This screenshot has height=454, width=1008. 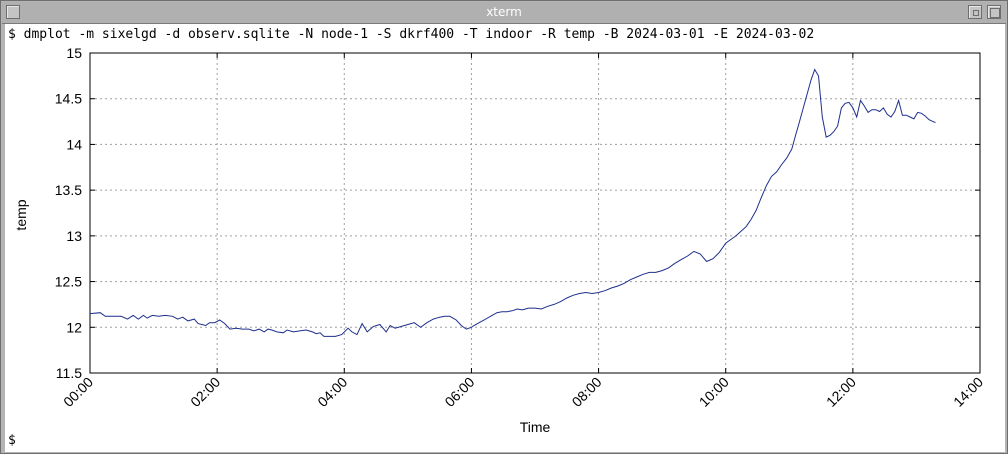 I want to click on minimize-icon, so click(x=976, y=13).